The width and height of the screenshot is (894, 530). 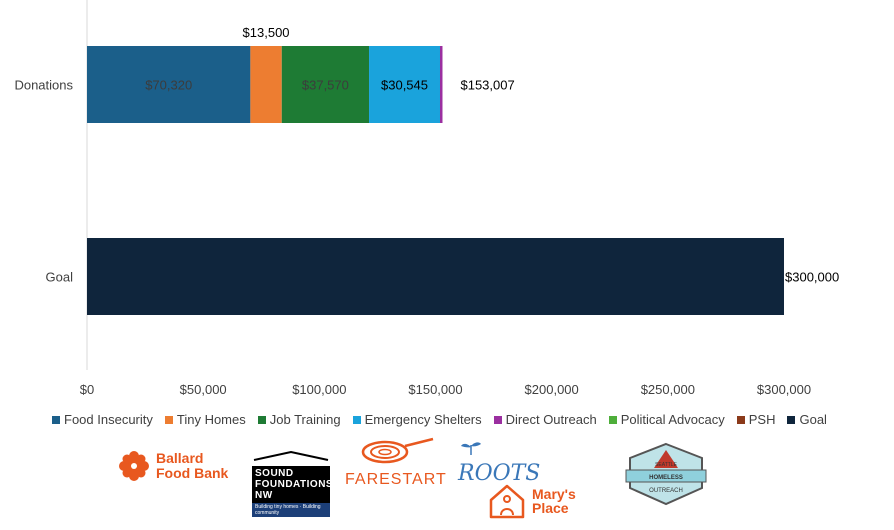 What do you see at coordinates (666, 465) in the screenshot?
I see `sho-logo-line1: SEATTLE` at bounding box center [666, 465].